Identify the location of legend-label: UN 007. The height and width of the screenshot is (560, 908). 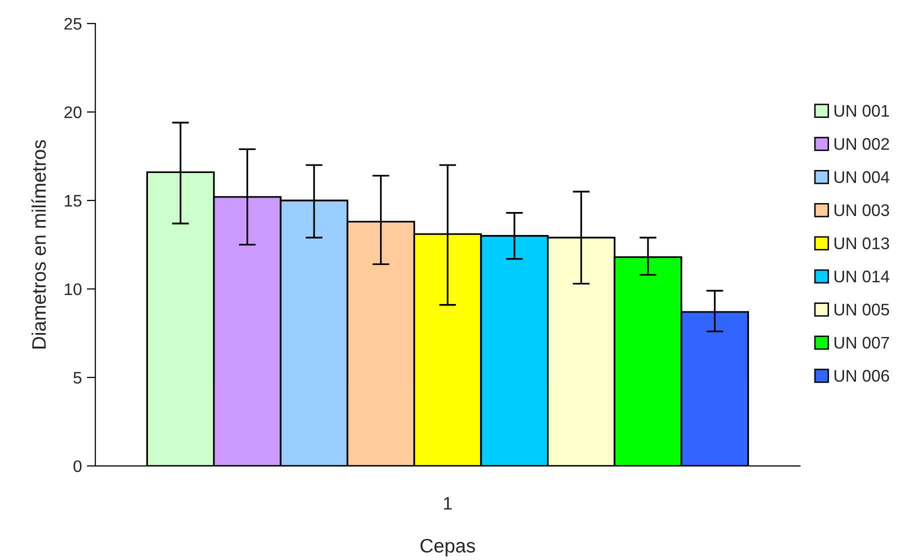
(861, 342).